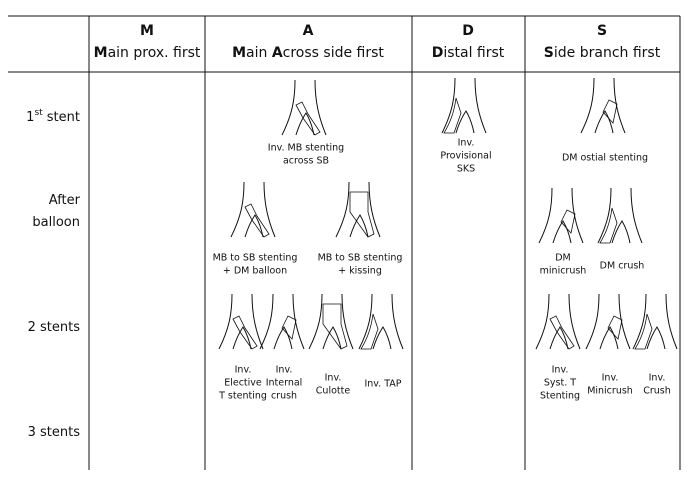  I want to click on row-label: 2 stents, so click(54, 327).